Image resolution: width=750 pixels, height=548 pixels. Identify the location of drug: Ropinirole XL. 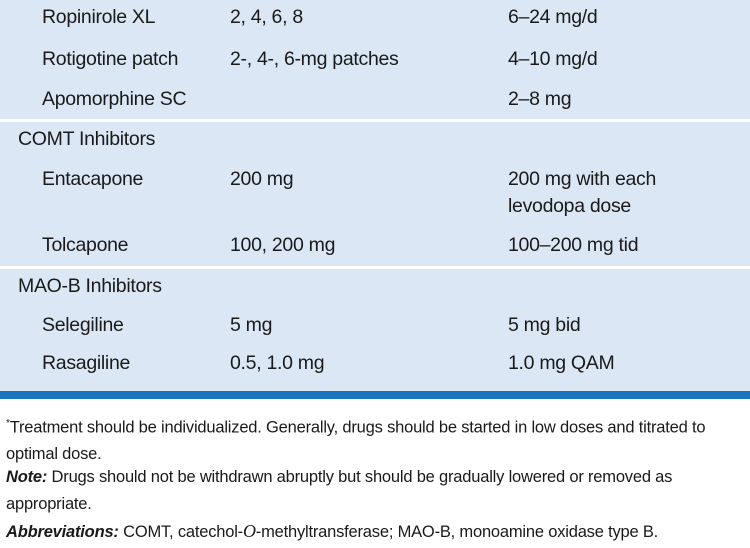
(99, 17).